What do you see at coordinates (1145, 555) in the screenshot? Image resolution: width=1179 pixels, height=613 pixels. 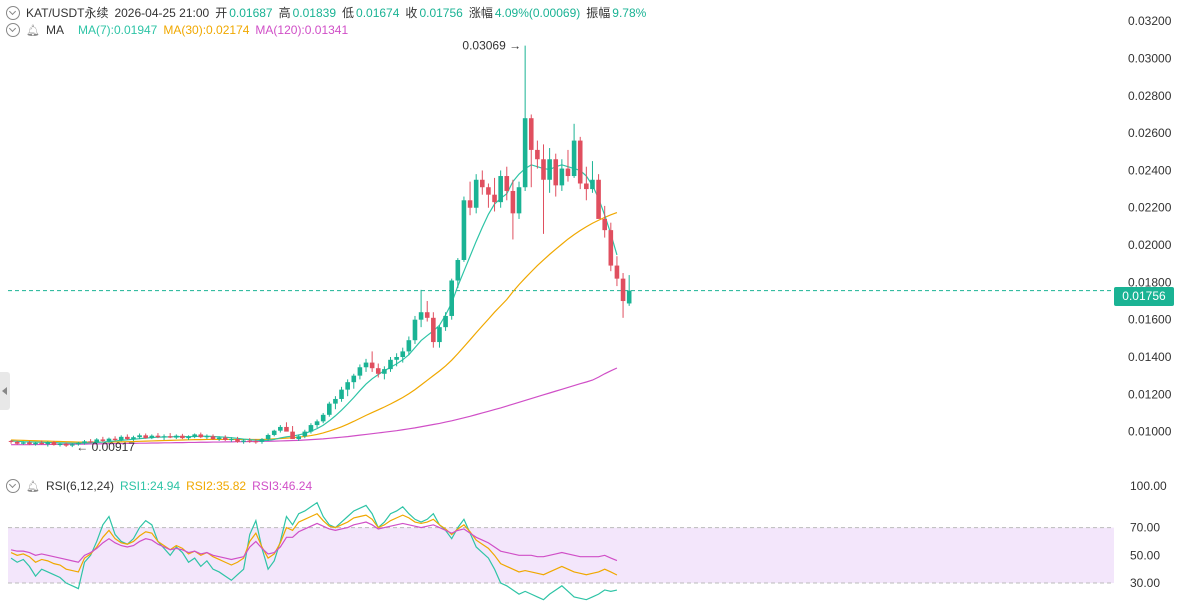 I see `rsi-tick-label: 50.00` at bounding box center [1145, 555].